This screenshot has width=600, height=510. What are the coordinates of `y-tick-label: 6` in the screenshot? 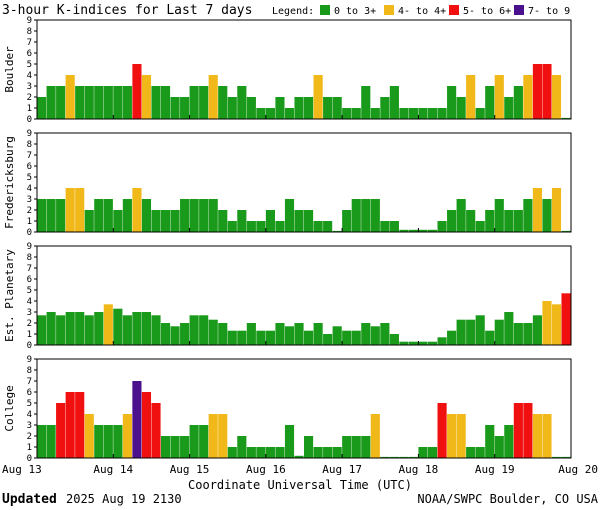 It's located at (29, 167).